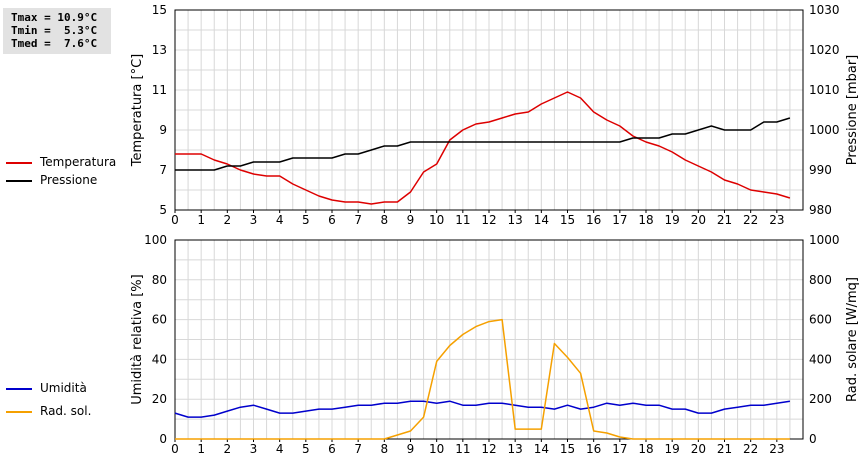  I want to click on chart2-xtick-label: 1, so click(201, 449).